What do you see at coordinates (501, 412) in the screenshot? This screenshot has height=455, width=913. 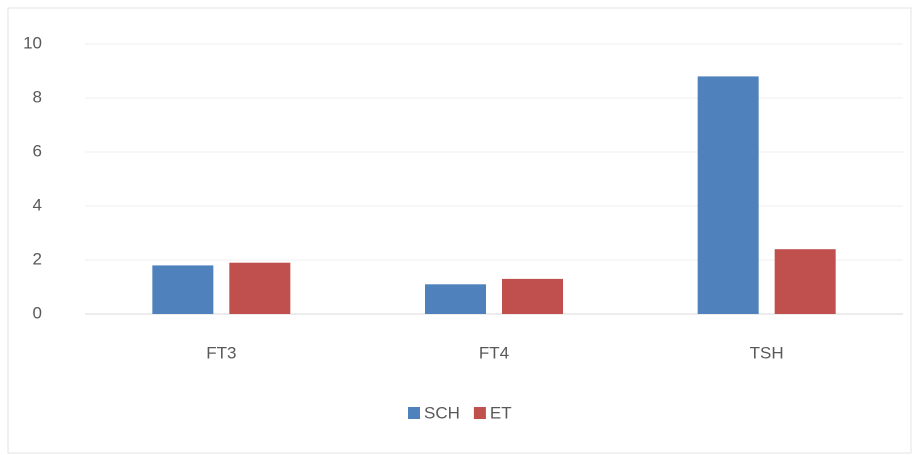 I see `legend-label: ET` at bounding box center [501, 412].